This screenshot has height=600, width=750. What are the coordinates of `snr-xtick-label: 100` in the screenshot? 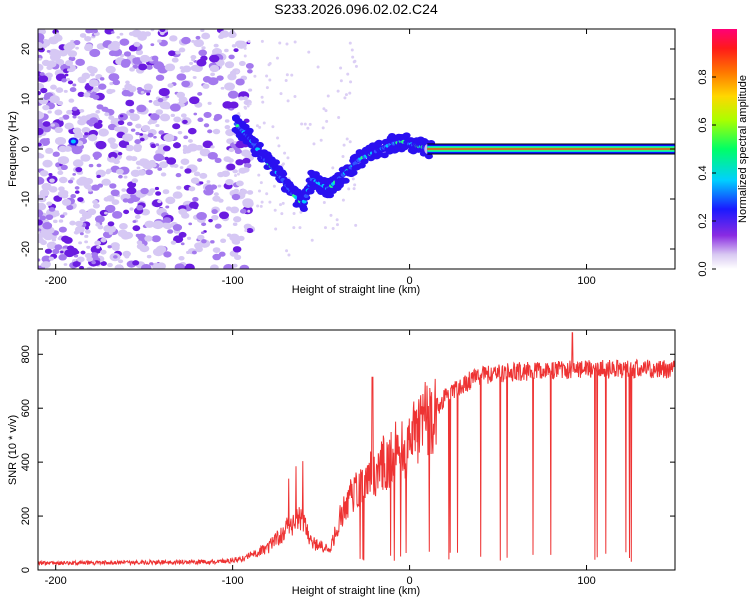 It's located at (586, 581).